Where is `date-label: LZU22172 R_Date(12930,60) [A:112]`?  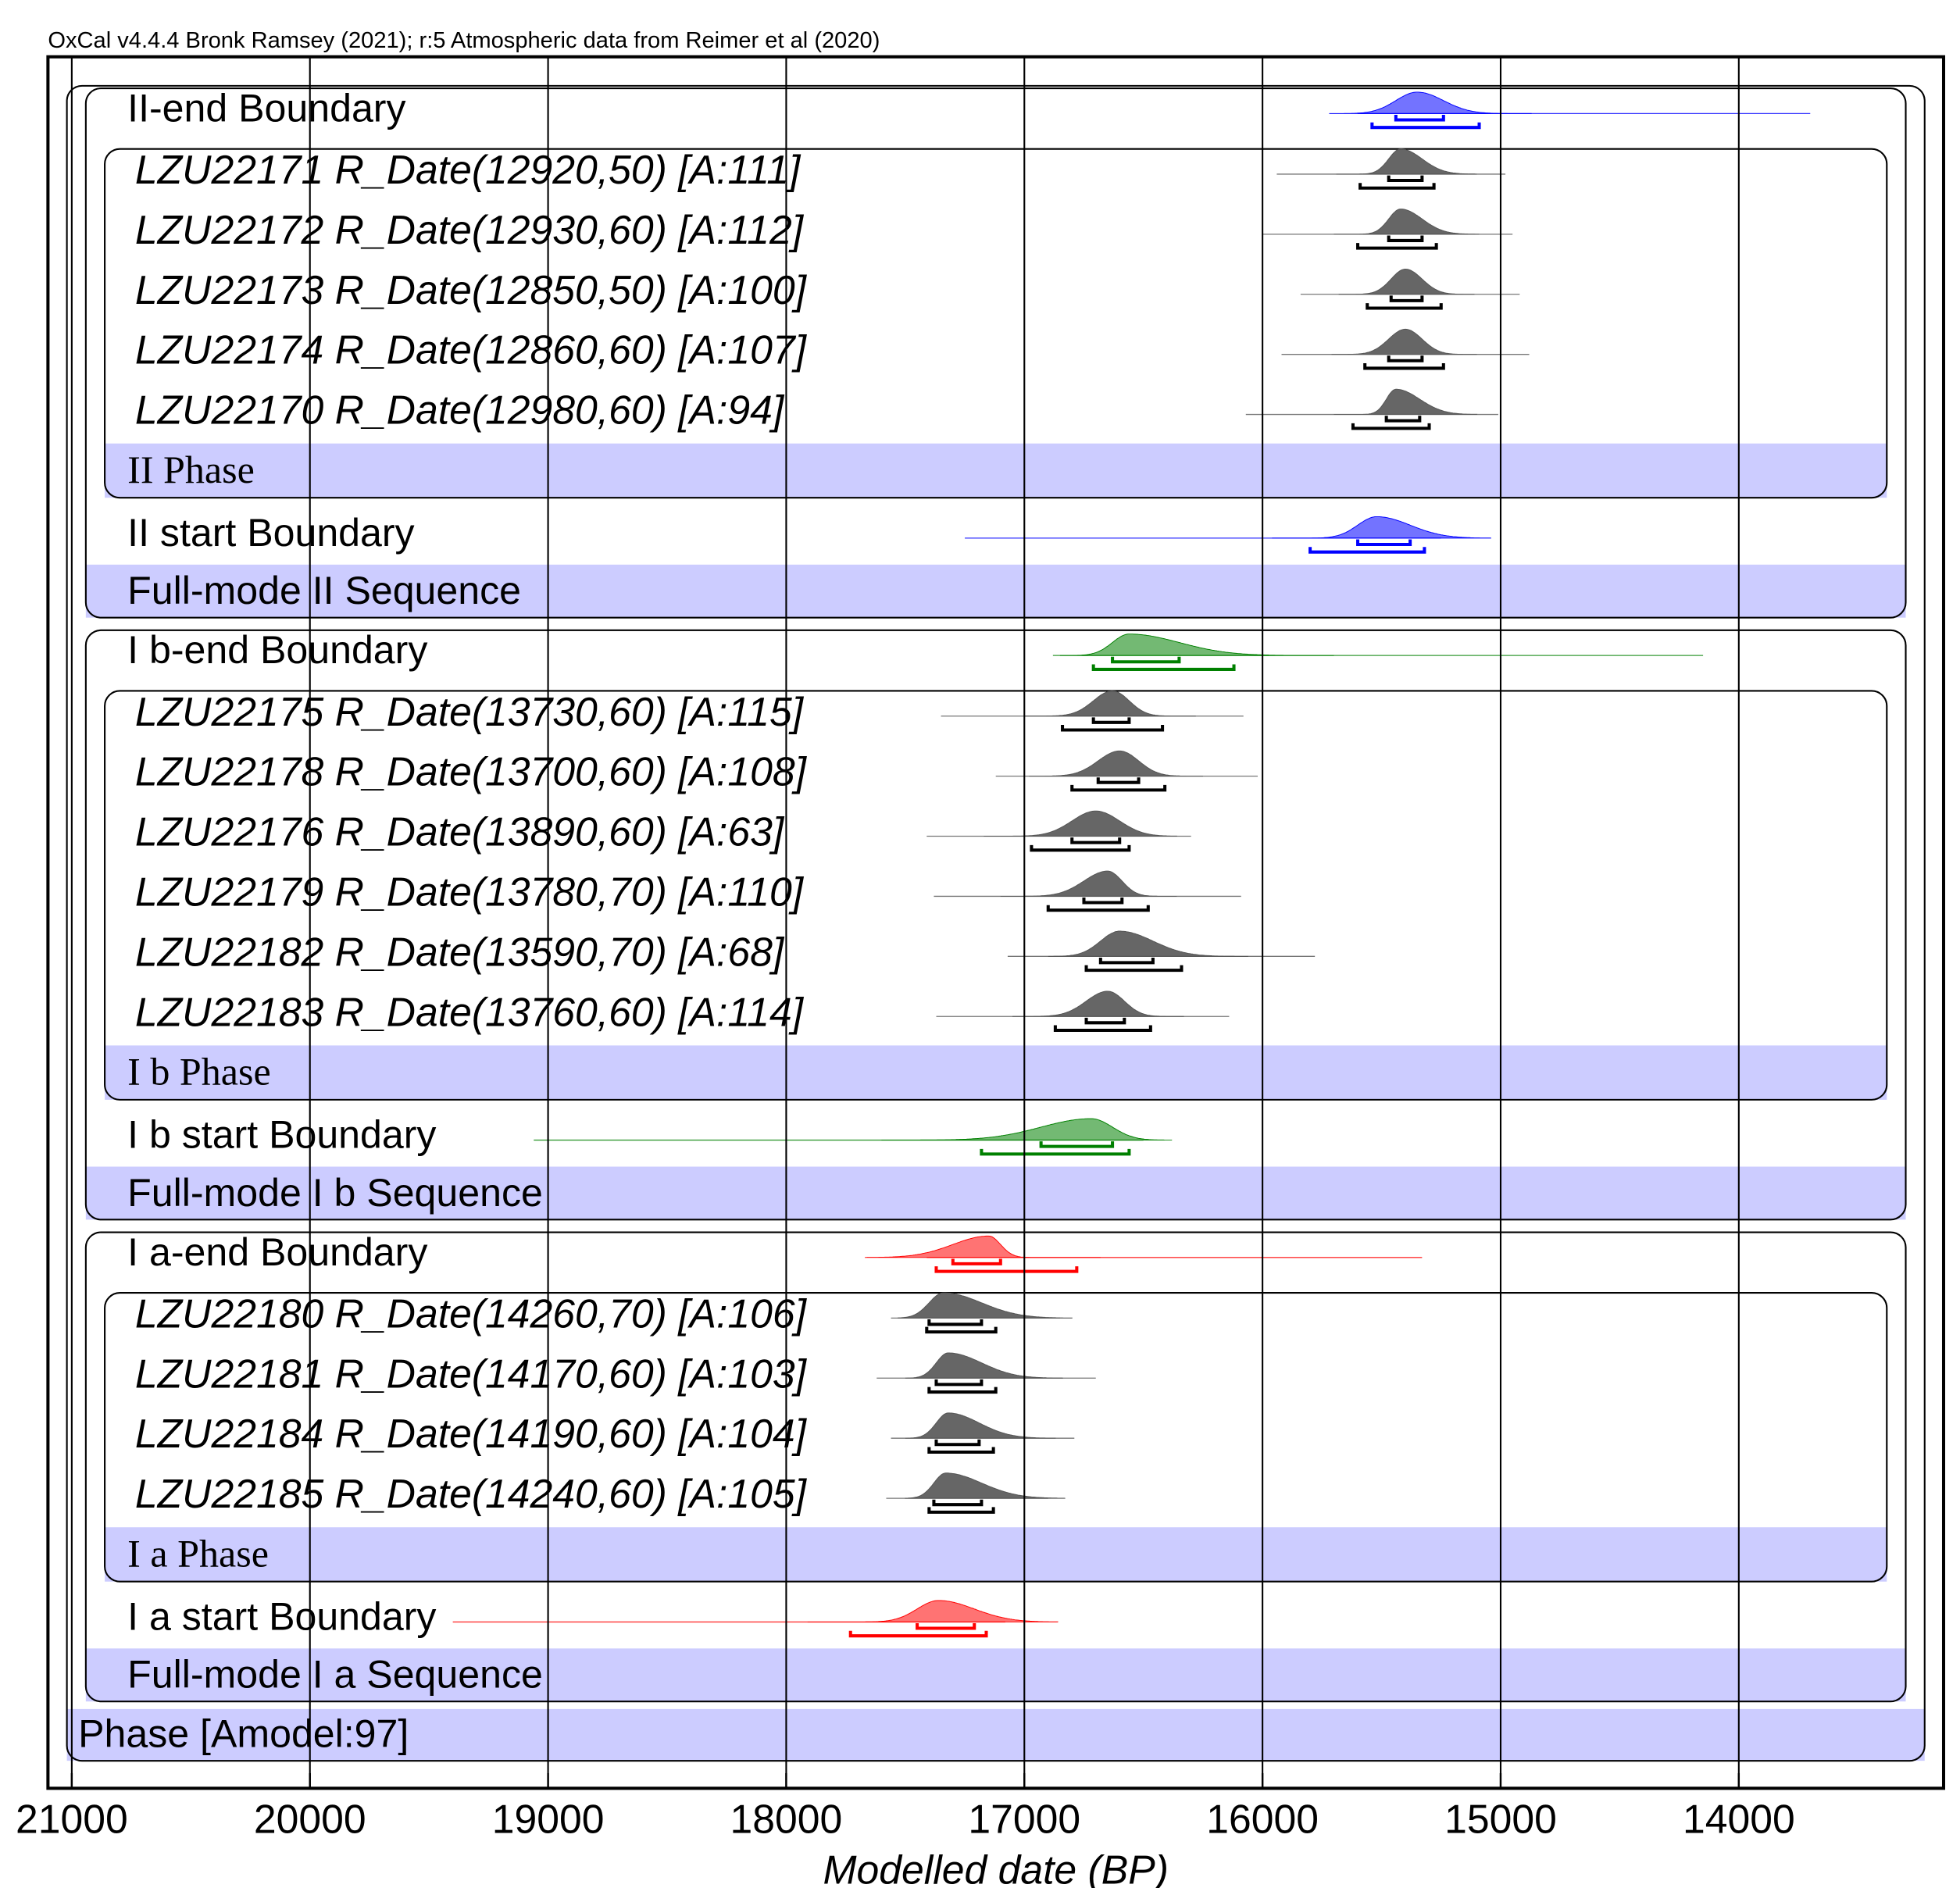 date-label: LZU22172 R_Date(12930,60) [A:112] is located at coordinates (470, 229).